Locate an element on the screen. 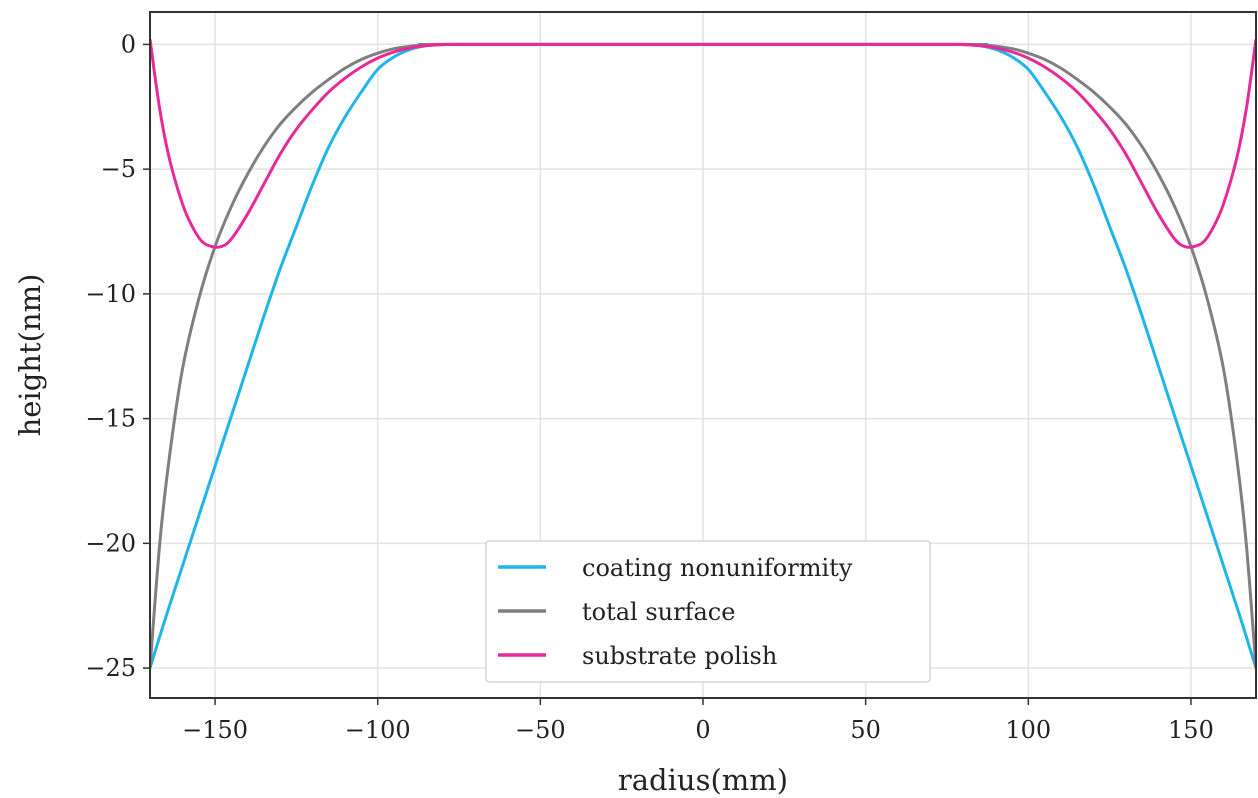 This screenshot has width=1258, height=798. y-axis-title: height(nm) is located at coordinates (30, 355).